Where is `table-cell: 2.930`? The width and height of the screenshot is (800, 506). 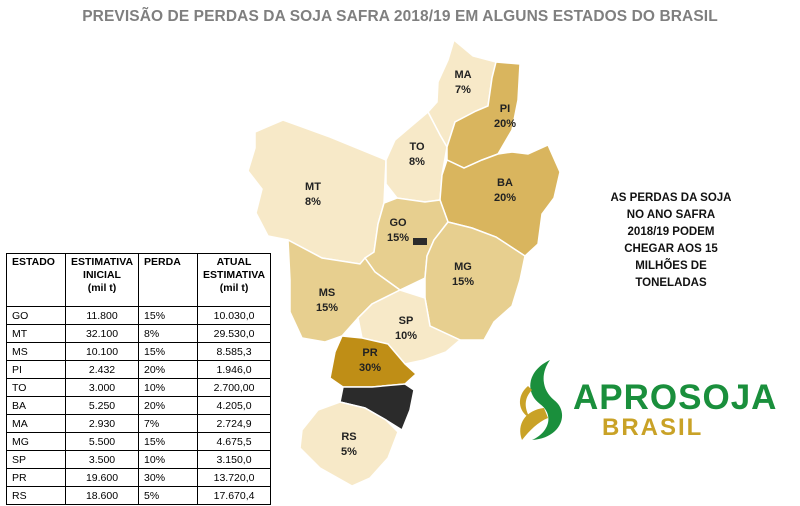 table-cell: 2.930 is located at coordinates (102, 423).